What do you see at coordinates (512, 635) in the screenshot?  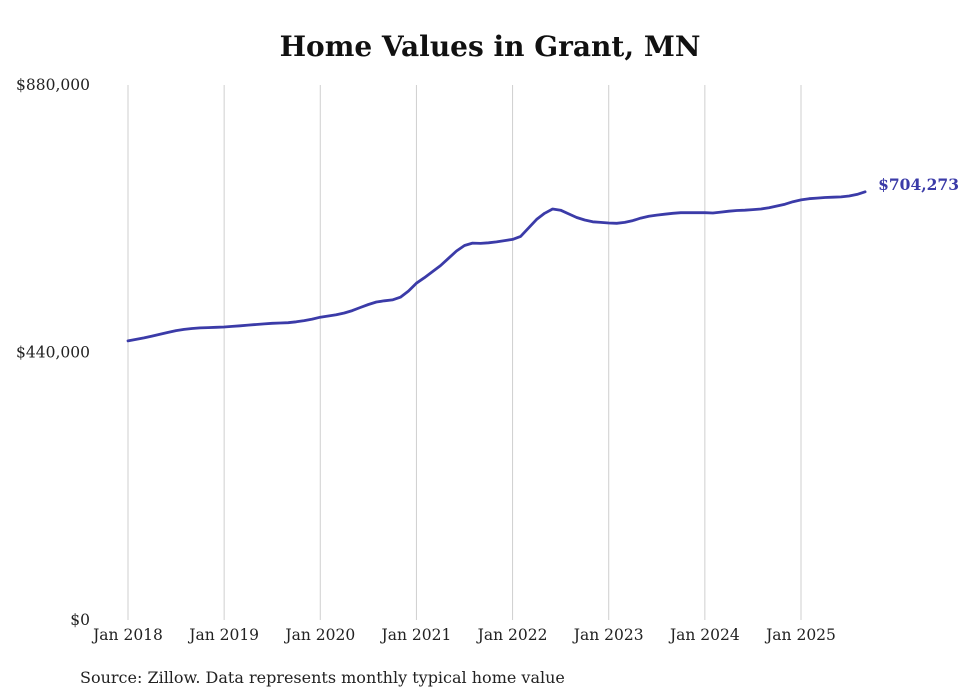 I see `x-tick-label: Jan 2022` at bounding box center [512, 635].